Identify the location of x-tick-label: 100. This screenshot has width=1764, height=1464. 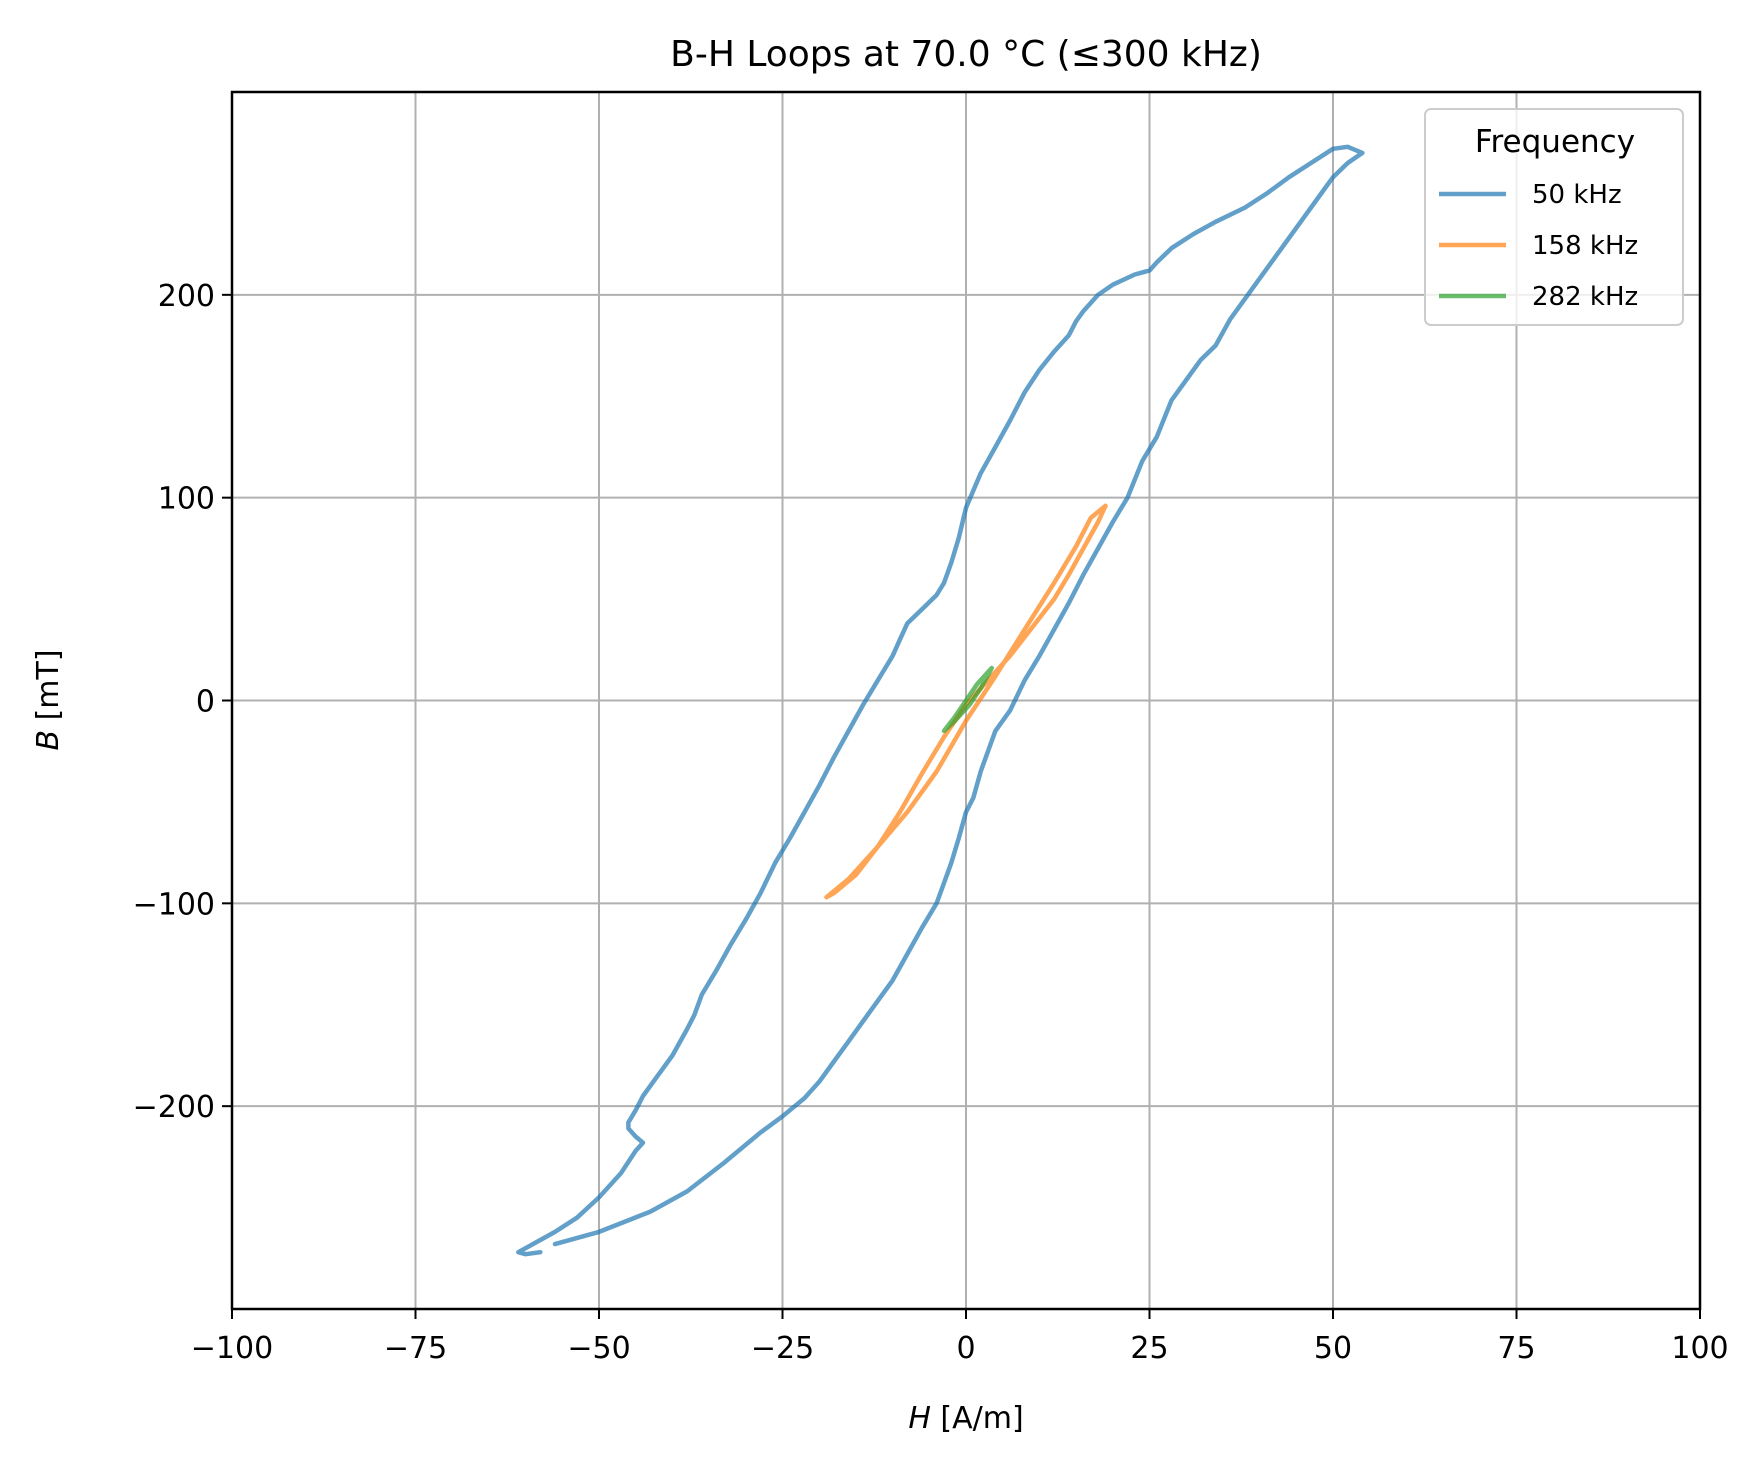
(1699, 1348).